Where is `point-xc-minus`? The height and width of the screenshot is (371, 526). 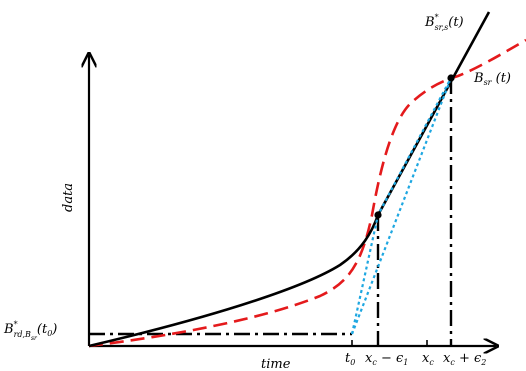 point-xc-minus is located at coordinates (378, 215).